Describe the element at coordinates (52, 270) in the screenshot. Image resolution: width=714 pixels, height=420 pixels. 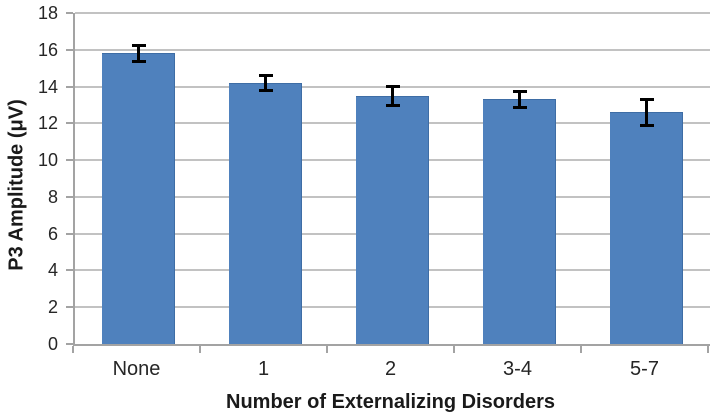
I see `y-tick-label: 4` at that location.